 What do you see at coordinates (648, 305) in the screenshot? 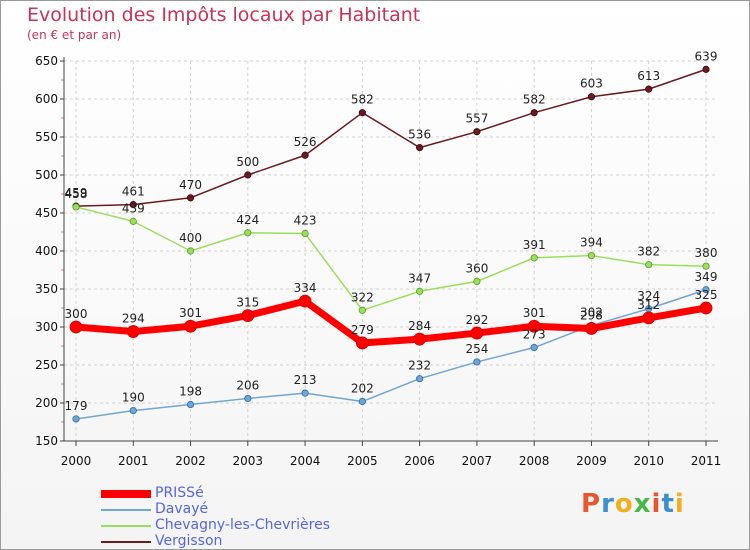
I see `data-label-priss-: 312` at bounding box center [648, 305].